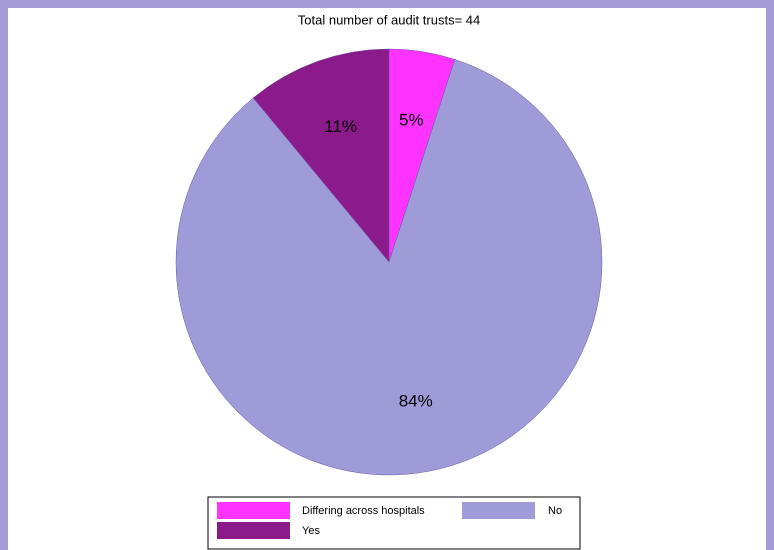 The width and height of the screenshot is (774, 550). Describe the element at coordinates (321, 155) in the screenshot. I see `pie-slice` at that location.